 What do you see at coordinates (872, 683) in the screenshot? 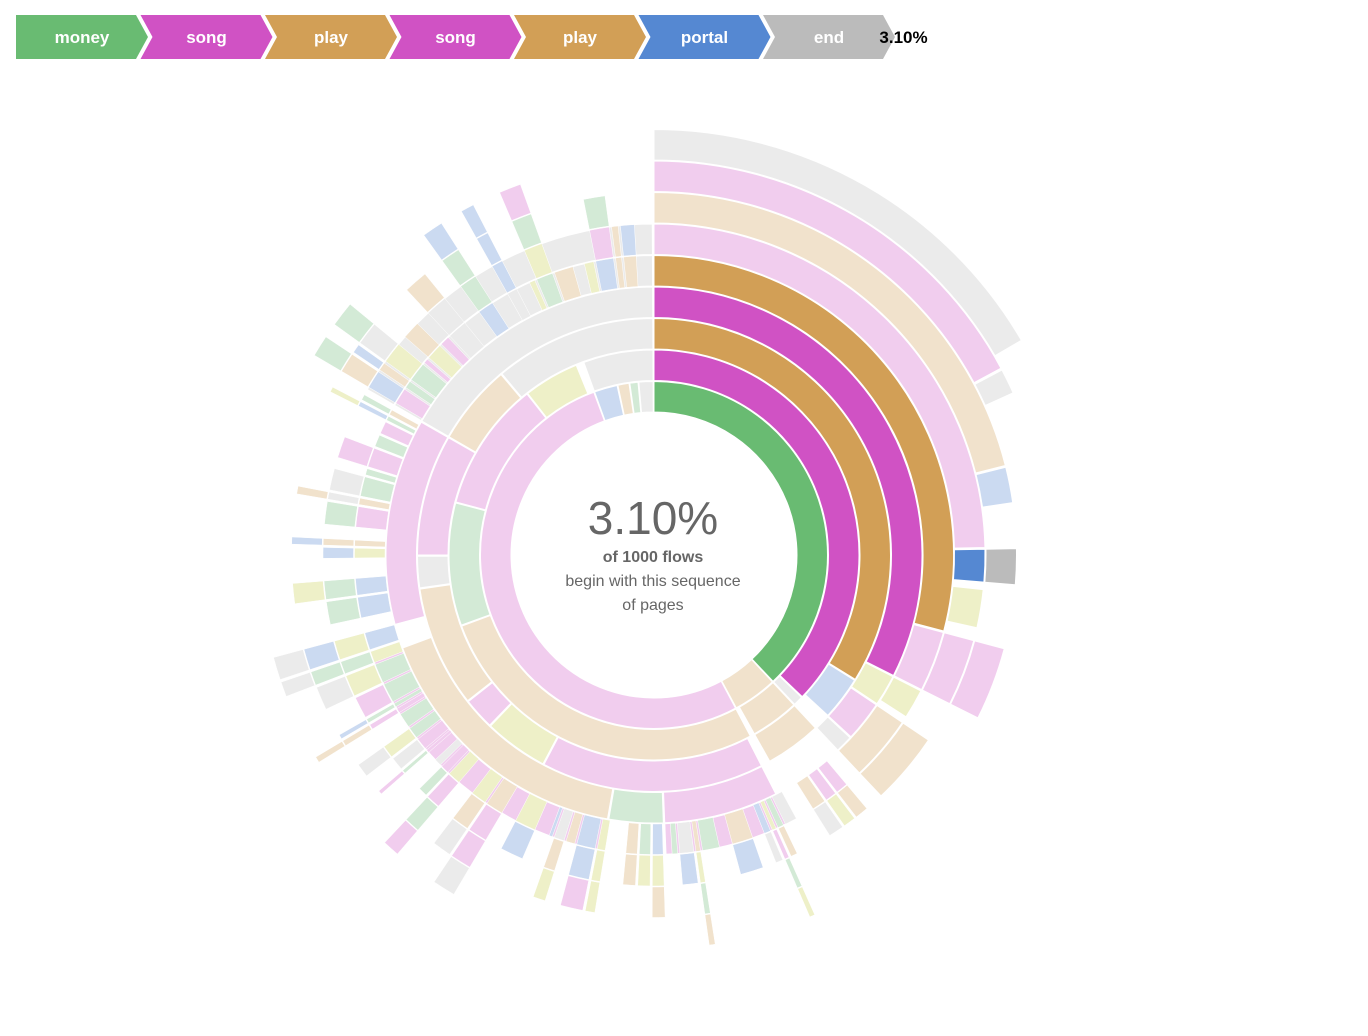
I see `sunburst-arc-other` at bounding box center [872, 683].